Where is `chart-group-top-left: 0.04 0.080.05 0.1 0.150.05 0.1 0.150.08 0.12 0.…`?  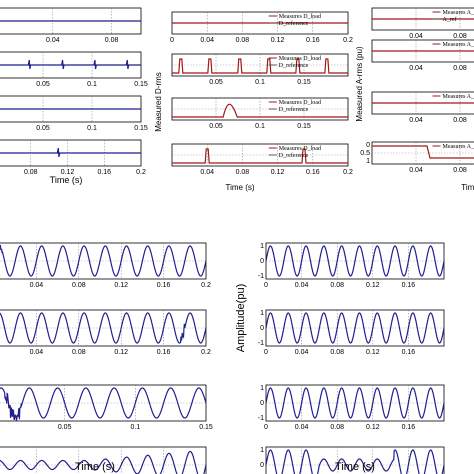
chart-group-top-left: 0.04 0.080.05 0.1 0.150.05 0.1 0.150.08 0.12 0.… is located at coordinates (74, 96).